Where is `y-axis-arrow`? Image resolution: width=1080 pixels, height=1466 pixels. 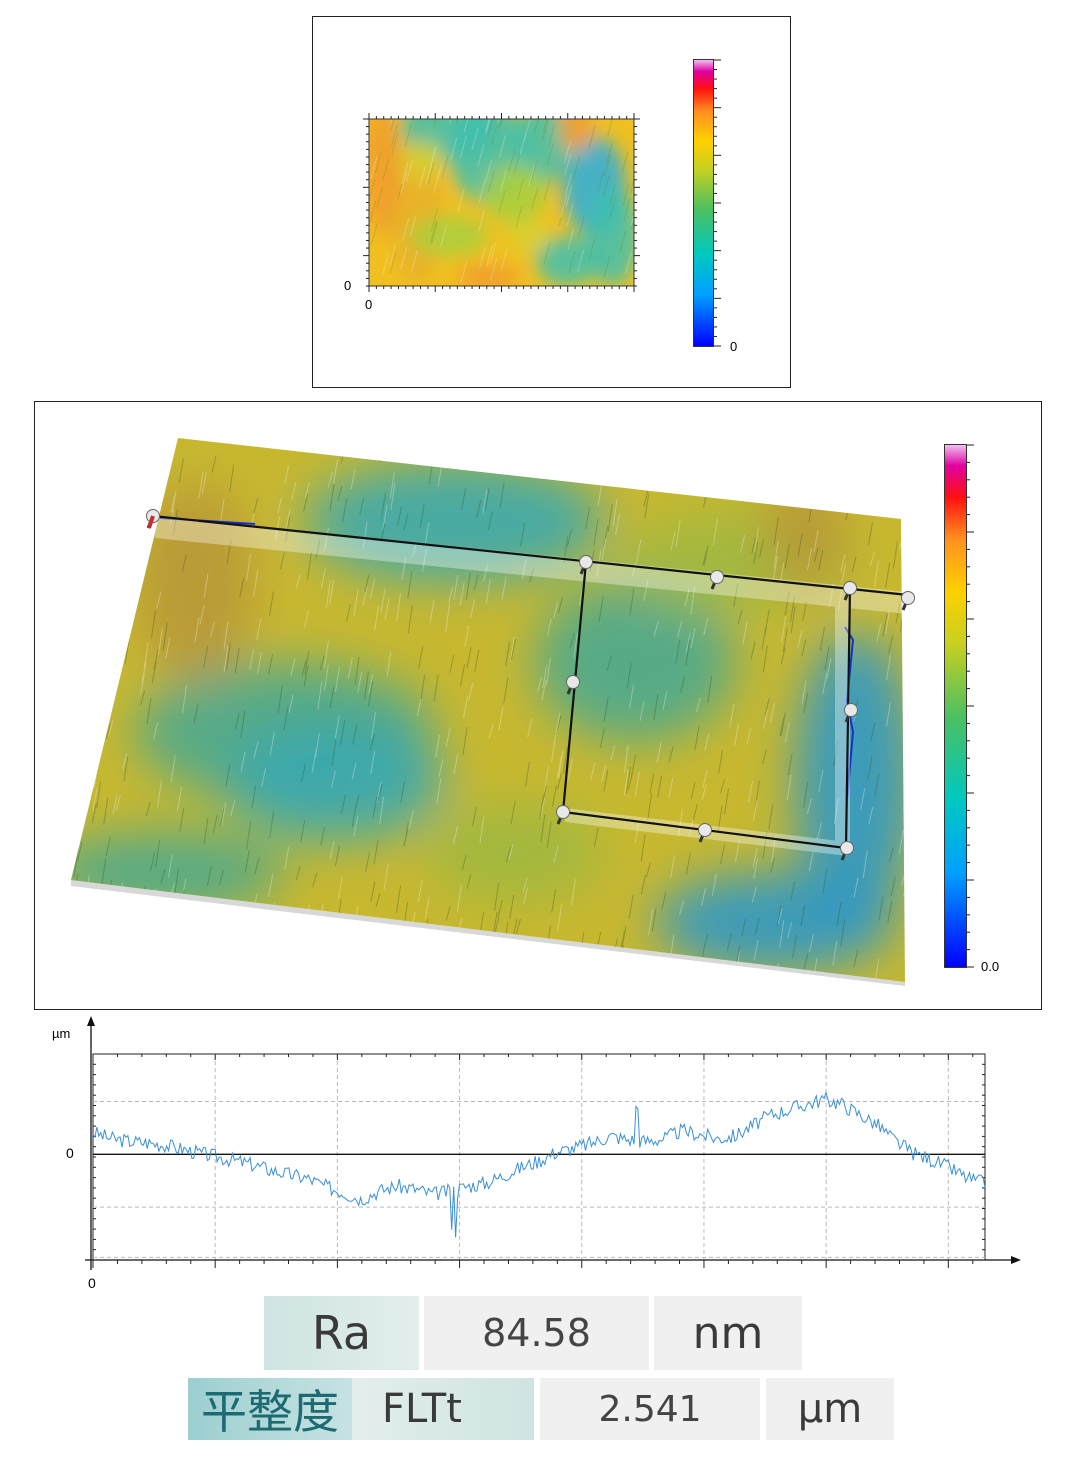 y-axis-arrow is located at coordinates (91, 1021).